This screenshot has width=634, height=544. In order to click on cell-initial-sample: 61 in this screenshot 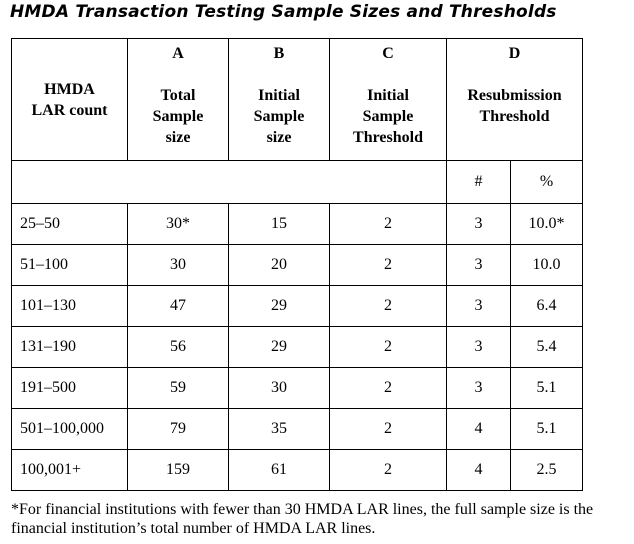, I will do `click(279, 470)`.